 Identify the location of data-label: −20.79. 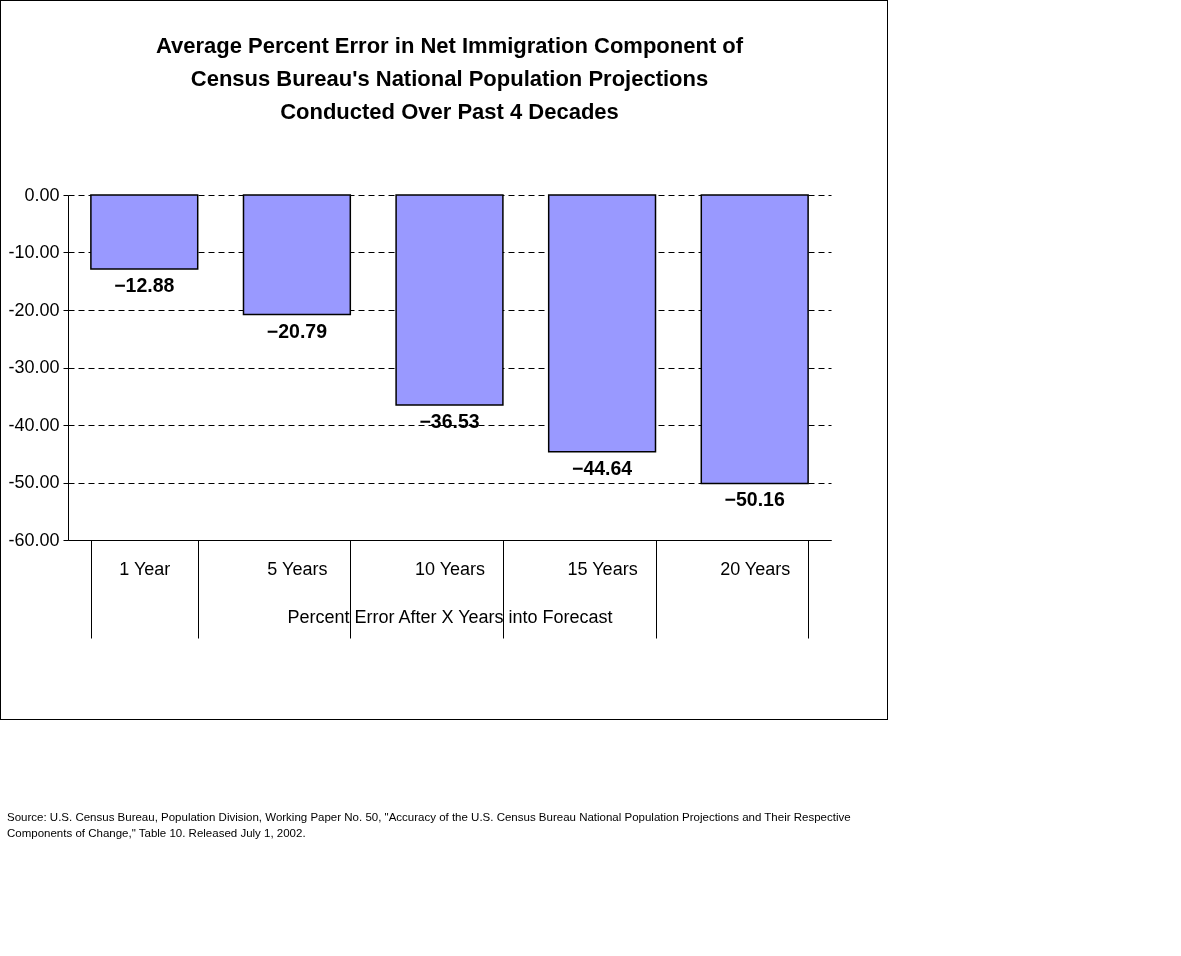
(297, 330).